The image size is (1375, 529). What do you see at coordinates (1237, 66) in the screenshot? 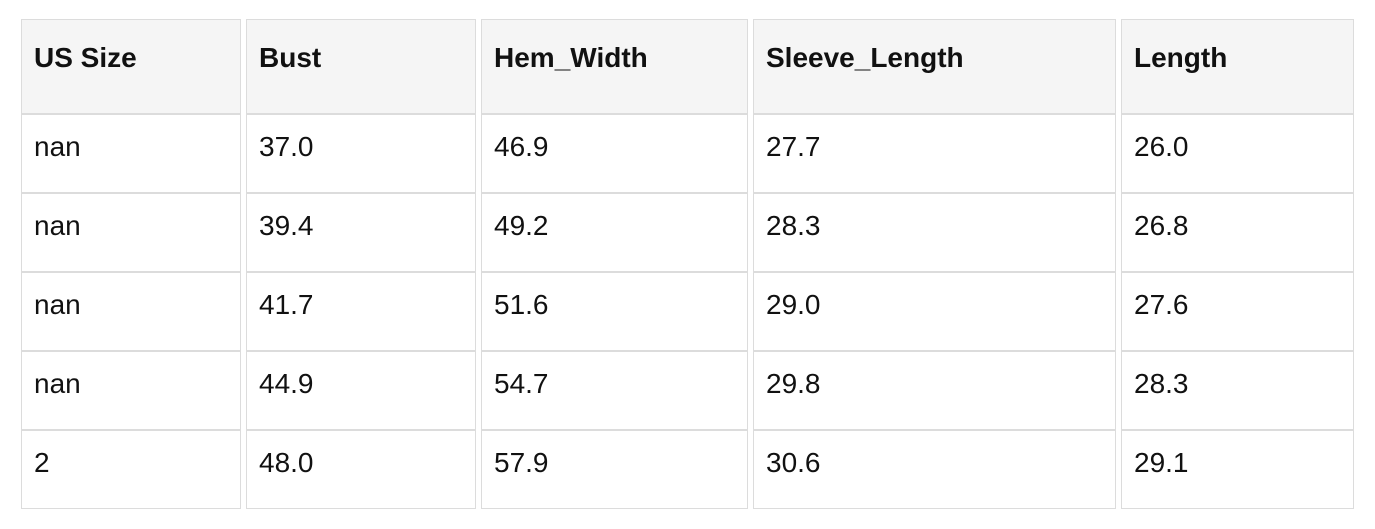
I see `column-header-length: Length` at bounding box center [1237, 66].